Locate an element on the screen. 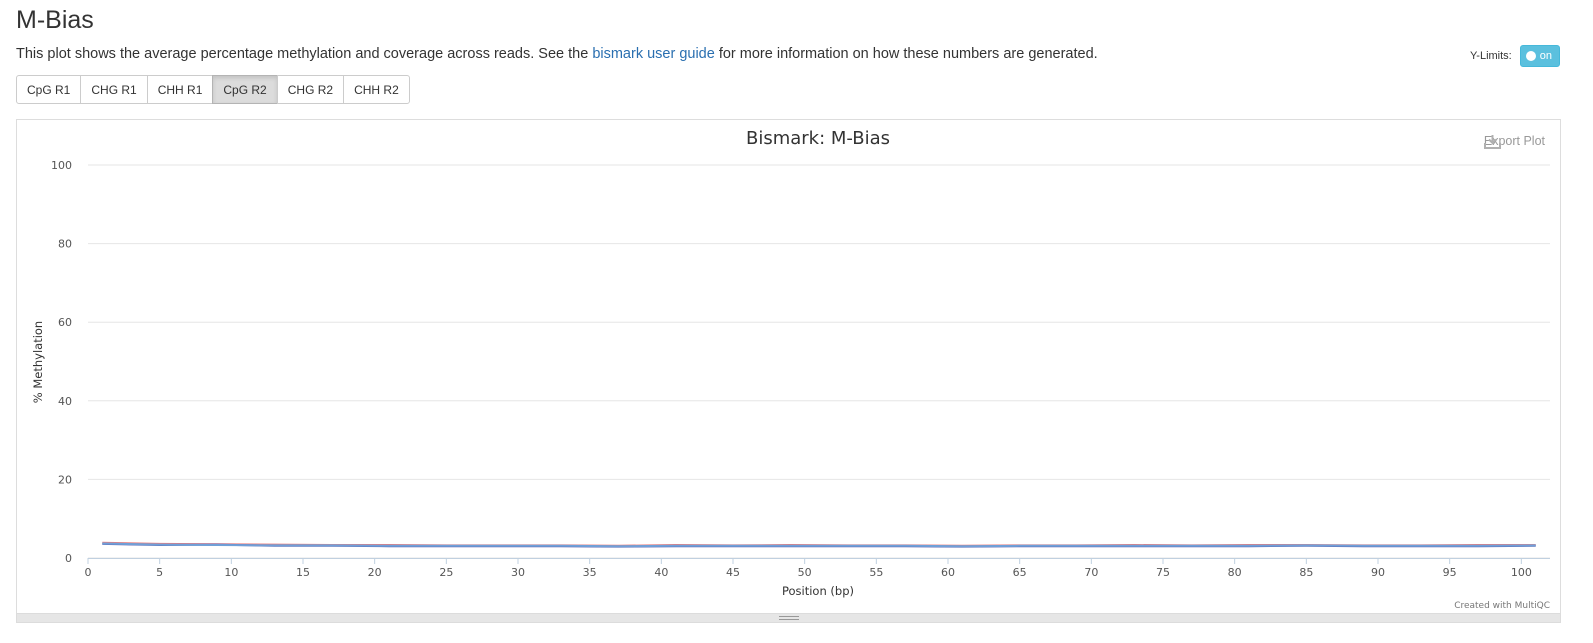  x-tick-label: 15 is located at coordinates (303, 572).